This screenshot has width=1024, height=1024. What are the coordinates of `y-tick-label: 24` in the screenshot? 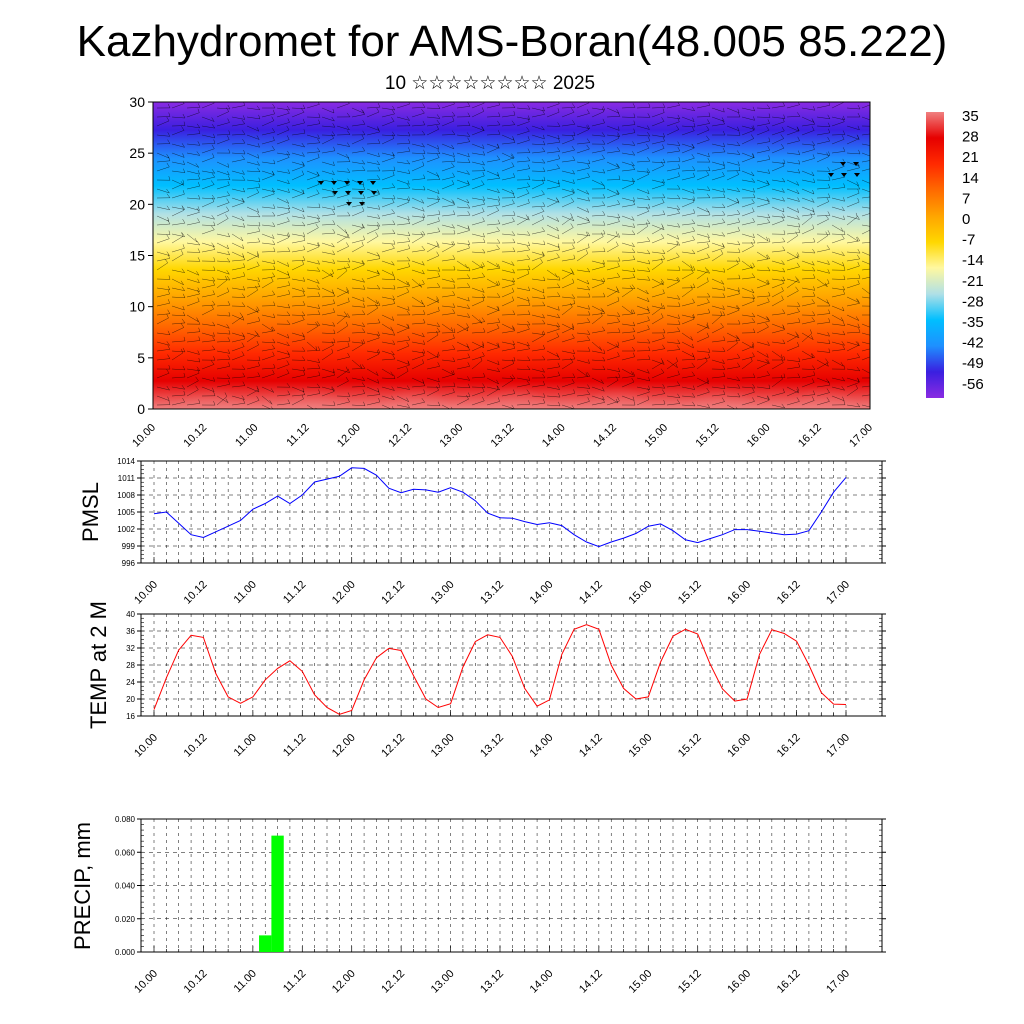 It's located at (130, 682).